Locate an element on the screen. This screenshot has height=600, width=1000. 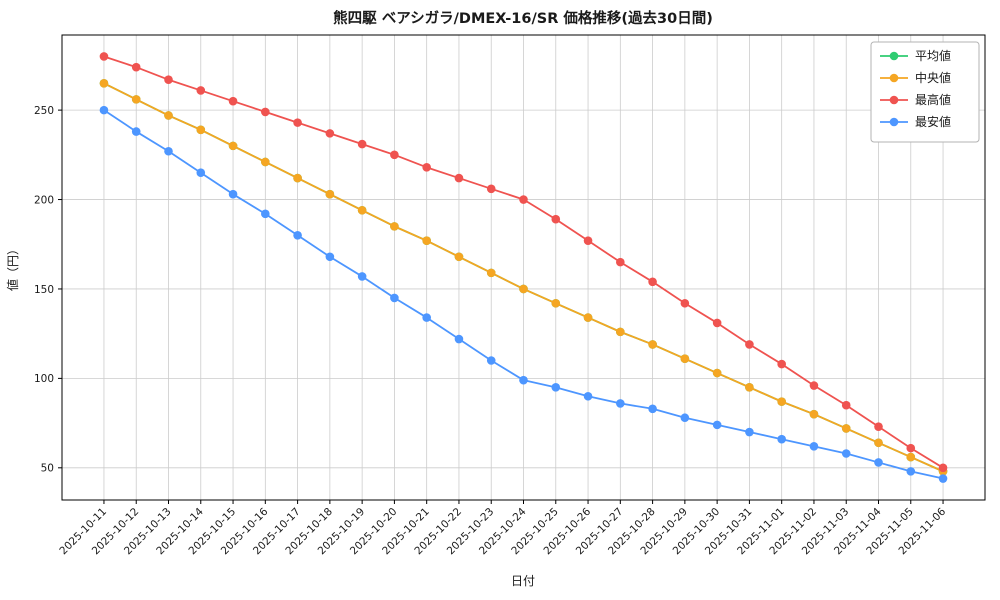
legend-box is located at coordinates (925, 92).